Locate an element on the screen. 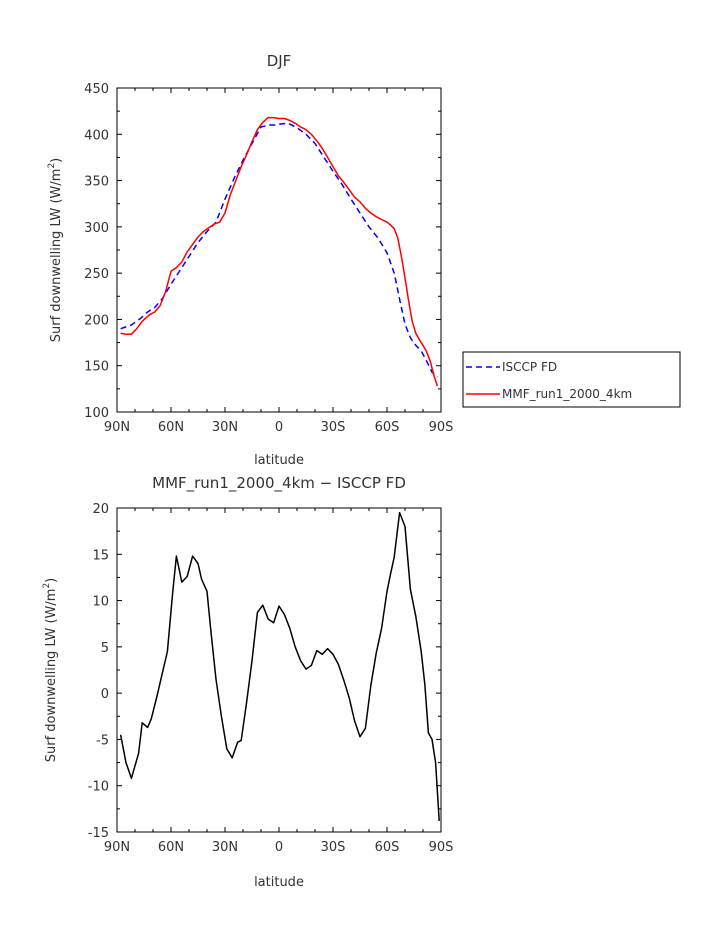 Image resolution: width=723 pixels, height=935 pixels. legend-label-mmf: MMF_run1_2000_4km is located at coordinates (567, 394).